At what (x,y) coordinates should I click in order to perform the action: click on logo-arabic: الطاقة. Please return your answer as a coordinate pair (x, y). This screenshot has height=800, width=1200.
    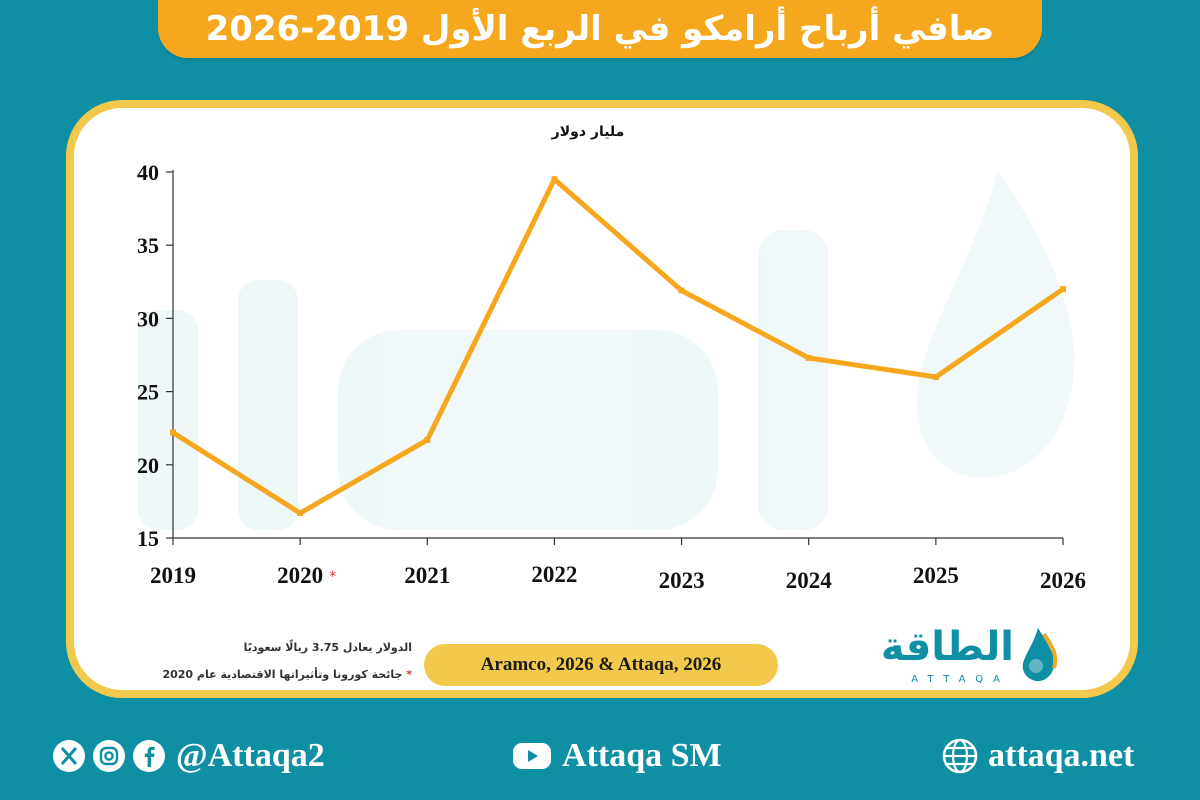
    Looking at the image, I should click on (947, 647).